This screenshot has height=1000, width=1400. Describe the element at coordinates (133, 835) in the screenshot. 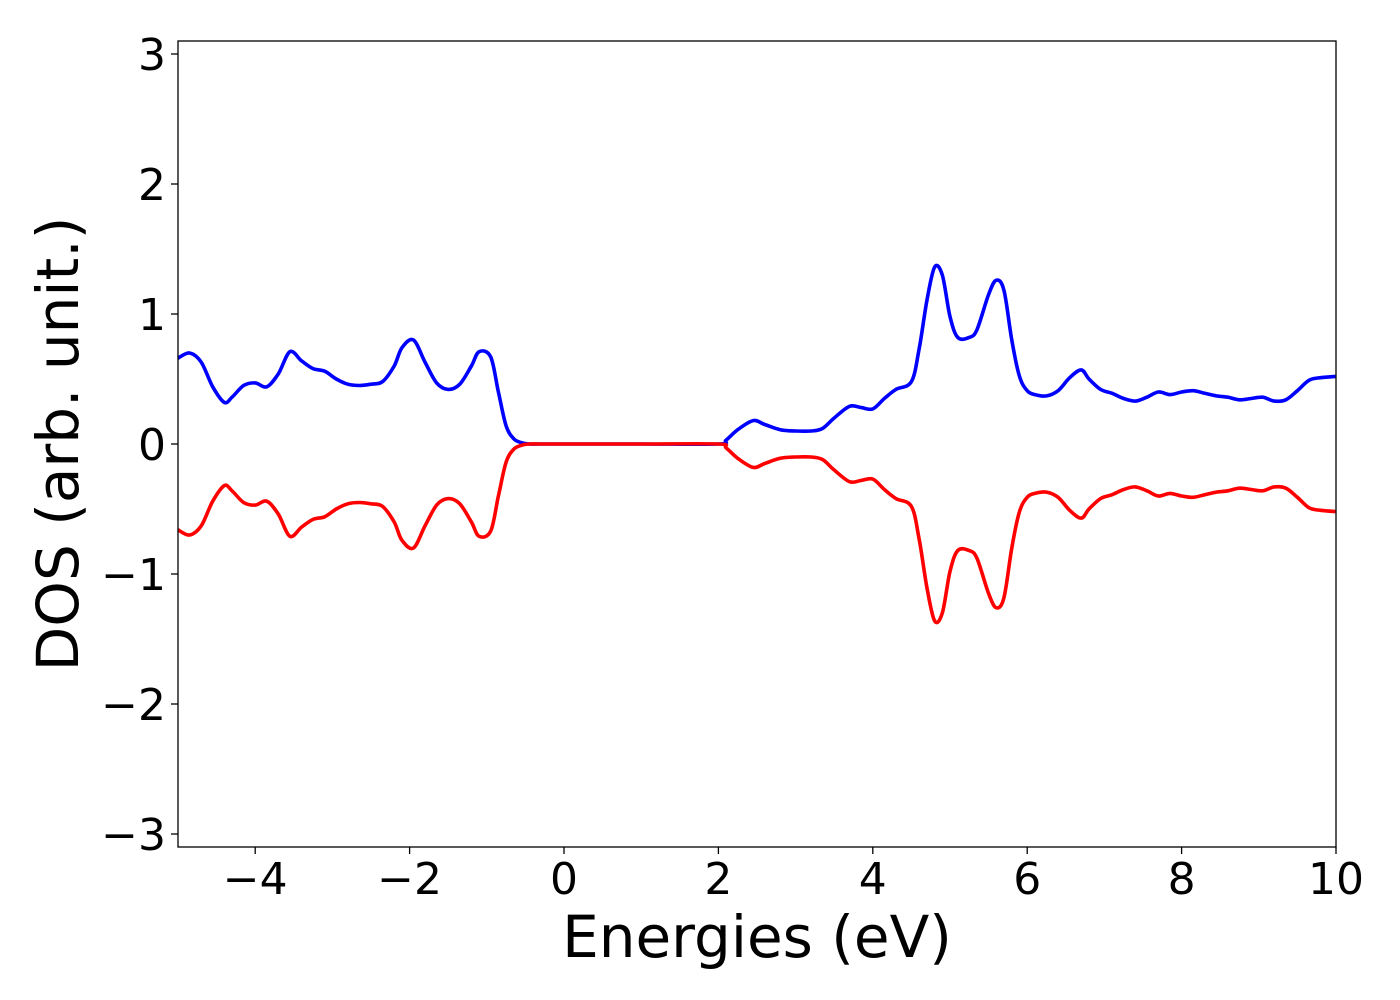

I see `y-tick-label: −3` at that location.